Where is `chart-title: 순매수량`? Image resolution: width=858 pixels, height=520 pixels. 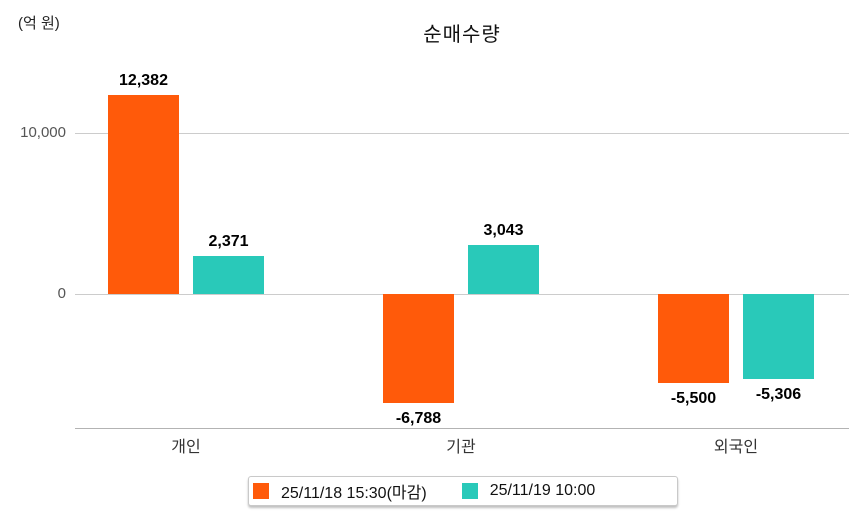
chart-title: 순매수량 is located at coordinates (462, 35).